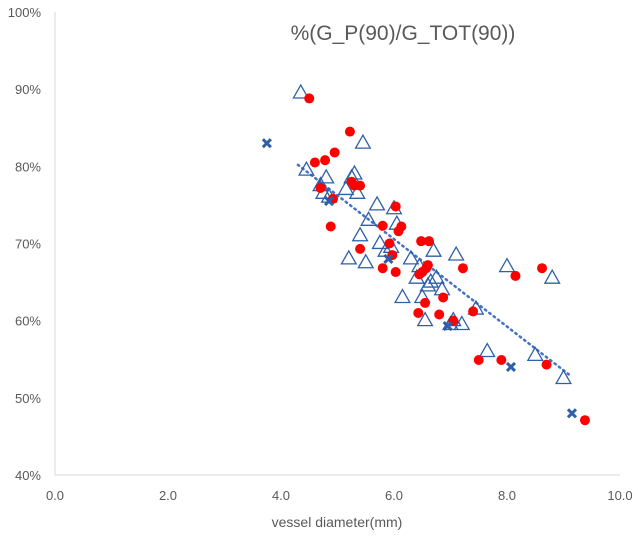 The height and width of the screenshot is (537, 638). Describe the element at coordinates (28, 321) in the screenshot. I see `y-tick-label: 60%` at that location.